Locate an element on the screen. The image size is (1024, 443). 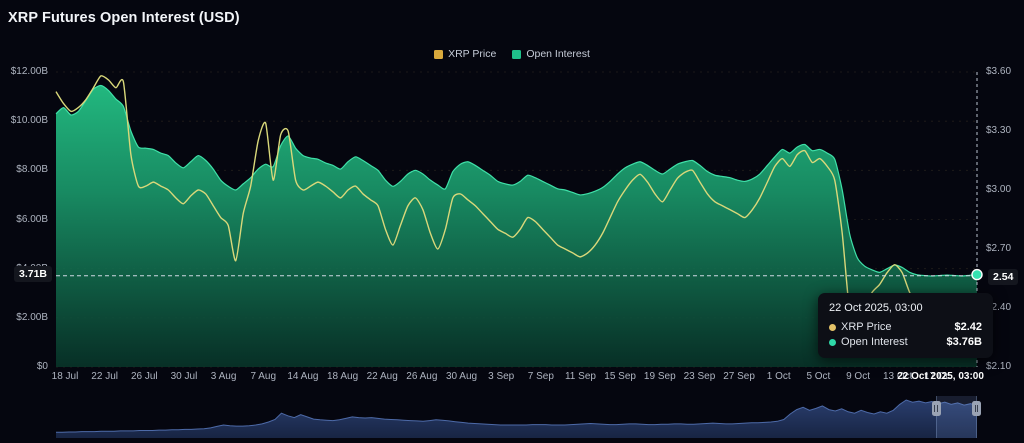
x-axis-tick: 23 Sep is located at coordinates (699, 376).